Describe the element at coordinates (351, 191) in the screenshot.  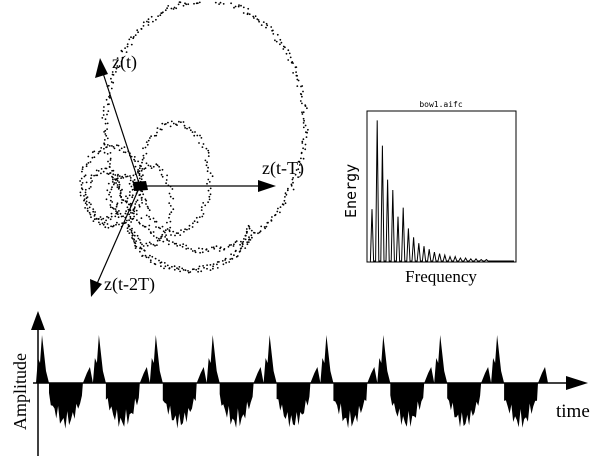
I see `spectrum-ylabel: Energy` at that location.